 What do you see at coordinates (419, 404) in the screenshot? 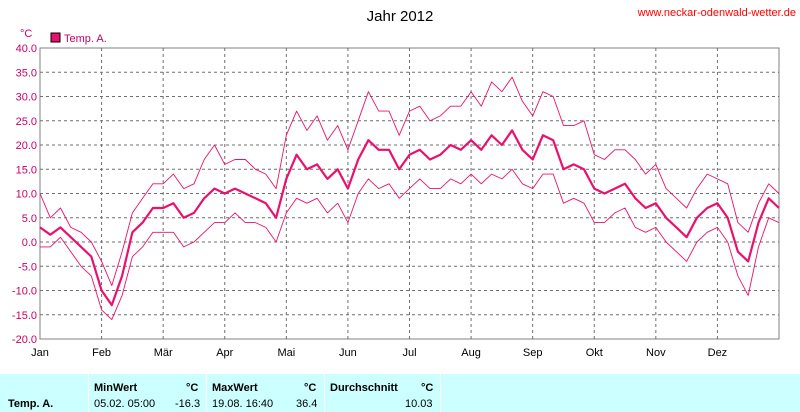
I see `avg-value: 10.03` at bounding box center [419, 404].